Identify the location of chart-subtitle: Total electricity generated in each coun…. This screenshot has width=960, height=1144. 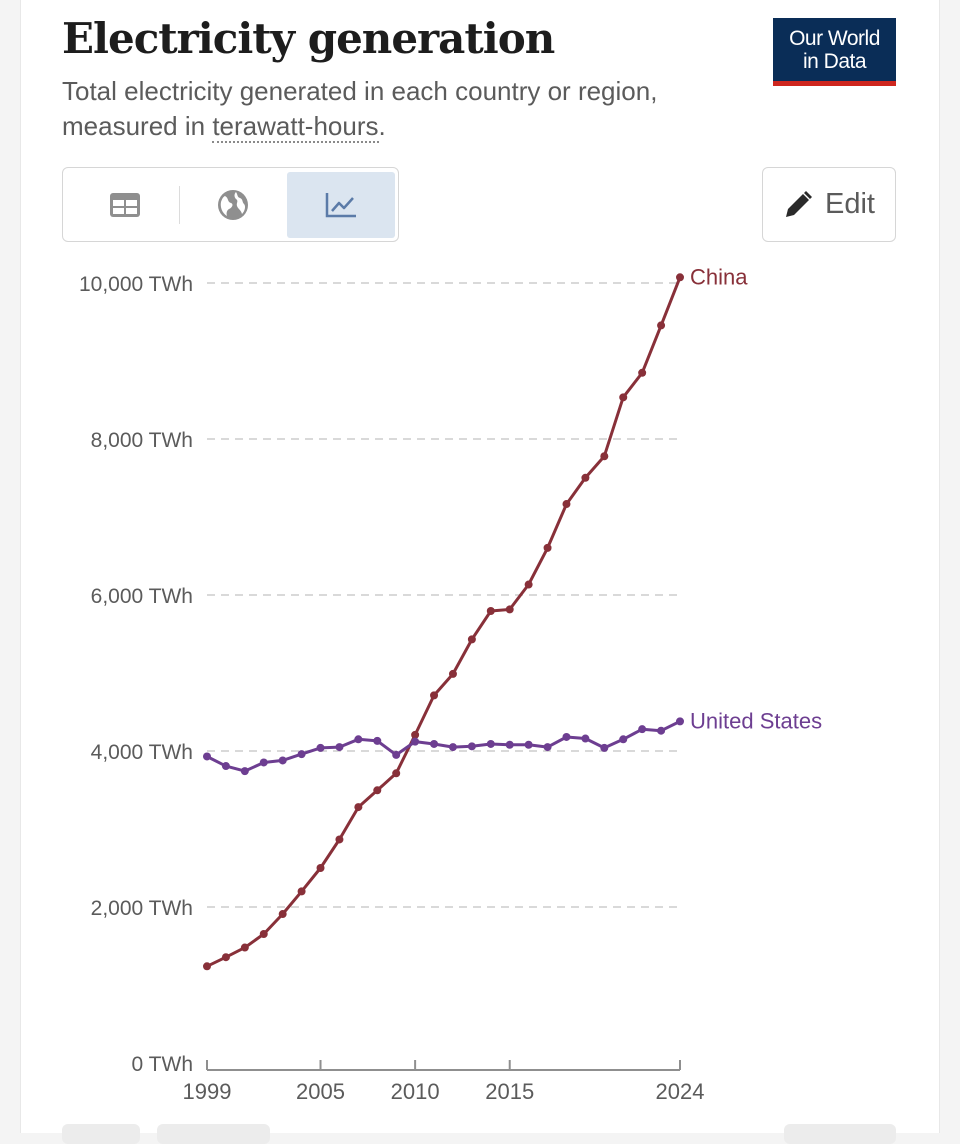
(412, 109).